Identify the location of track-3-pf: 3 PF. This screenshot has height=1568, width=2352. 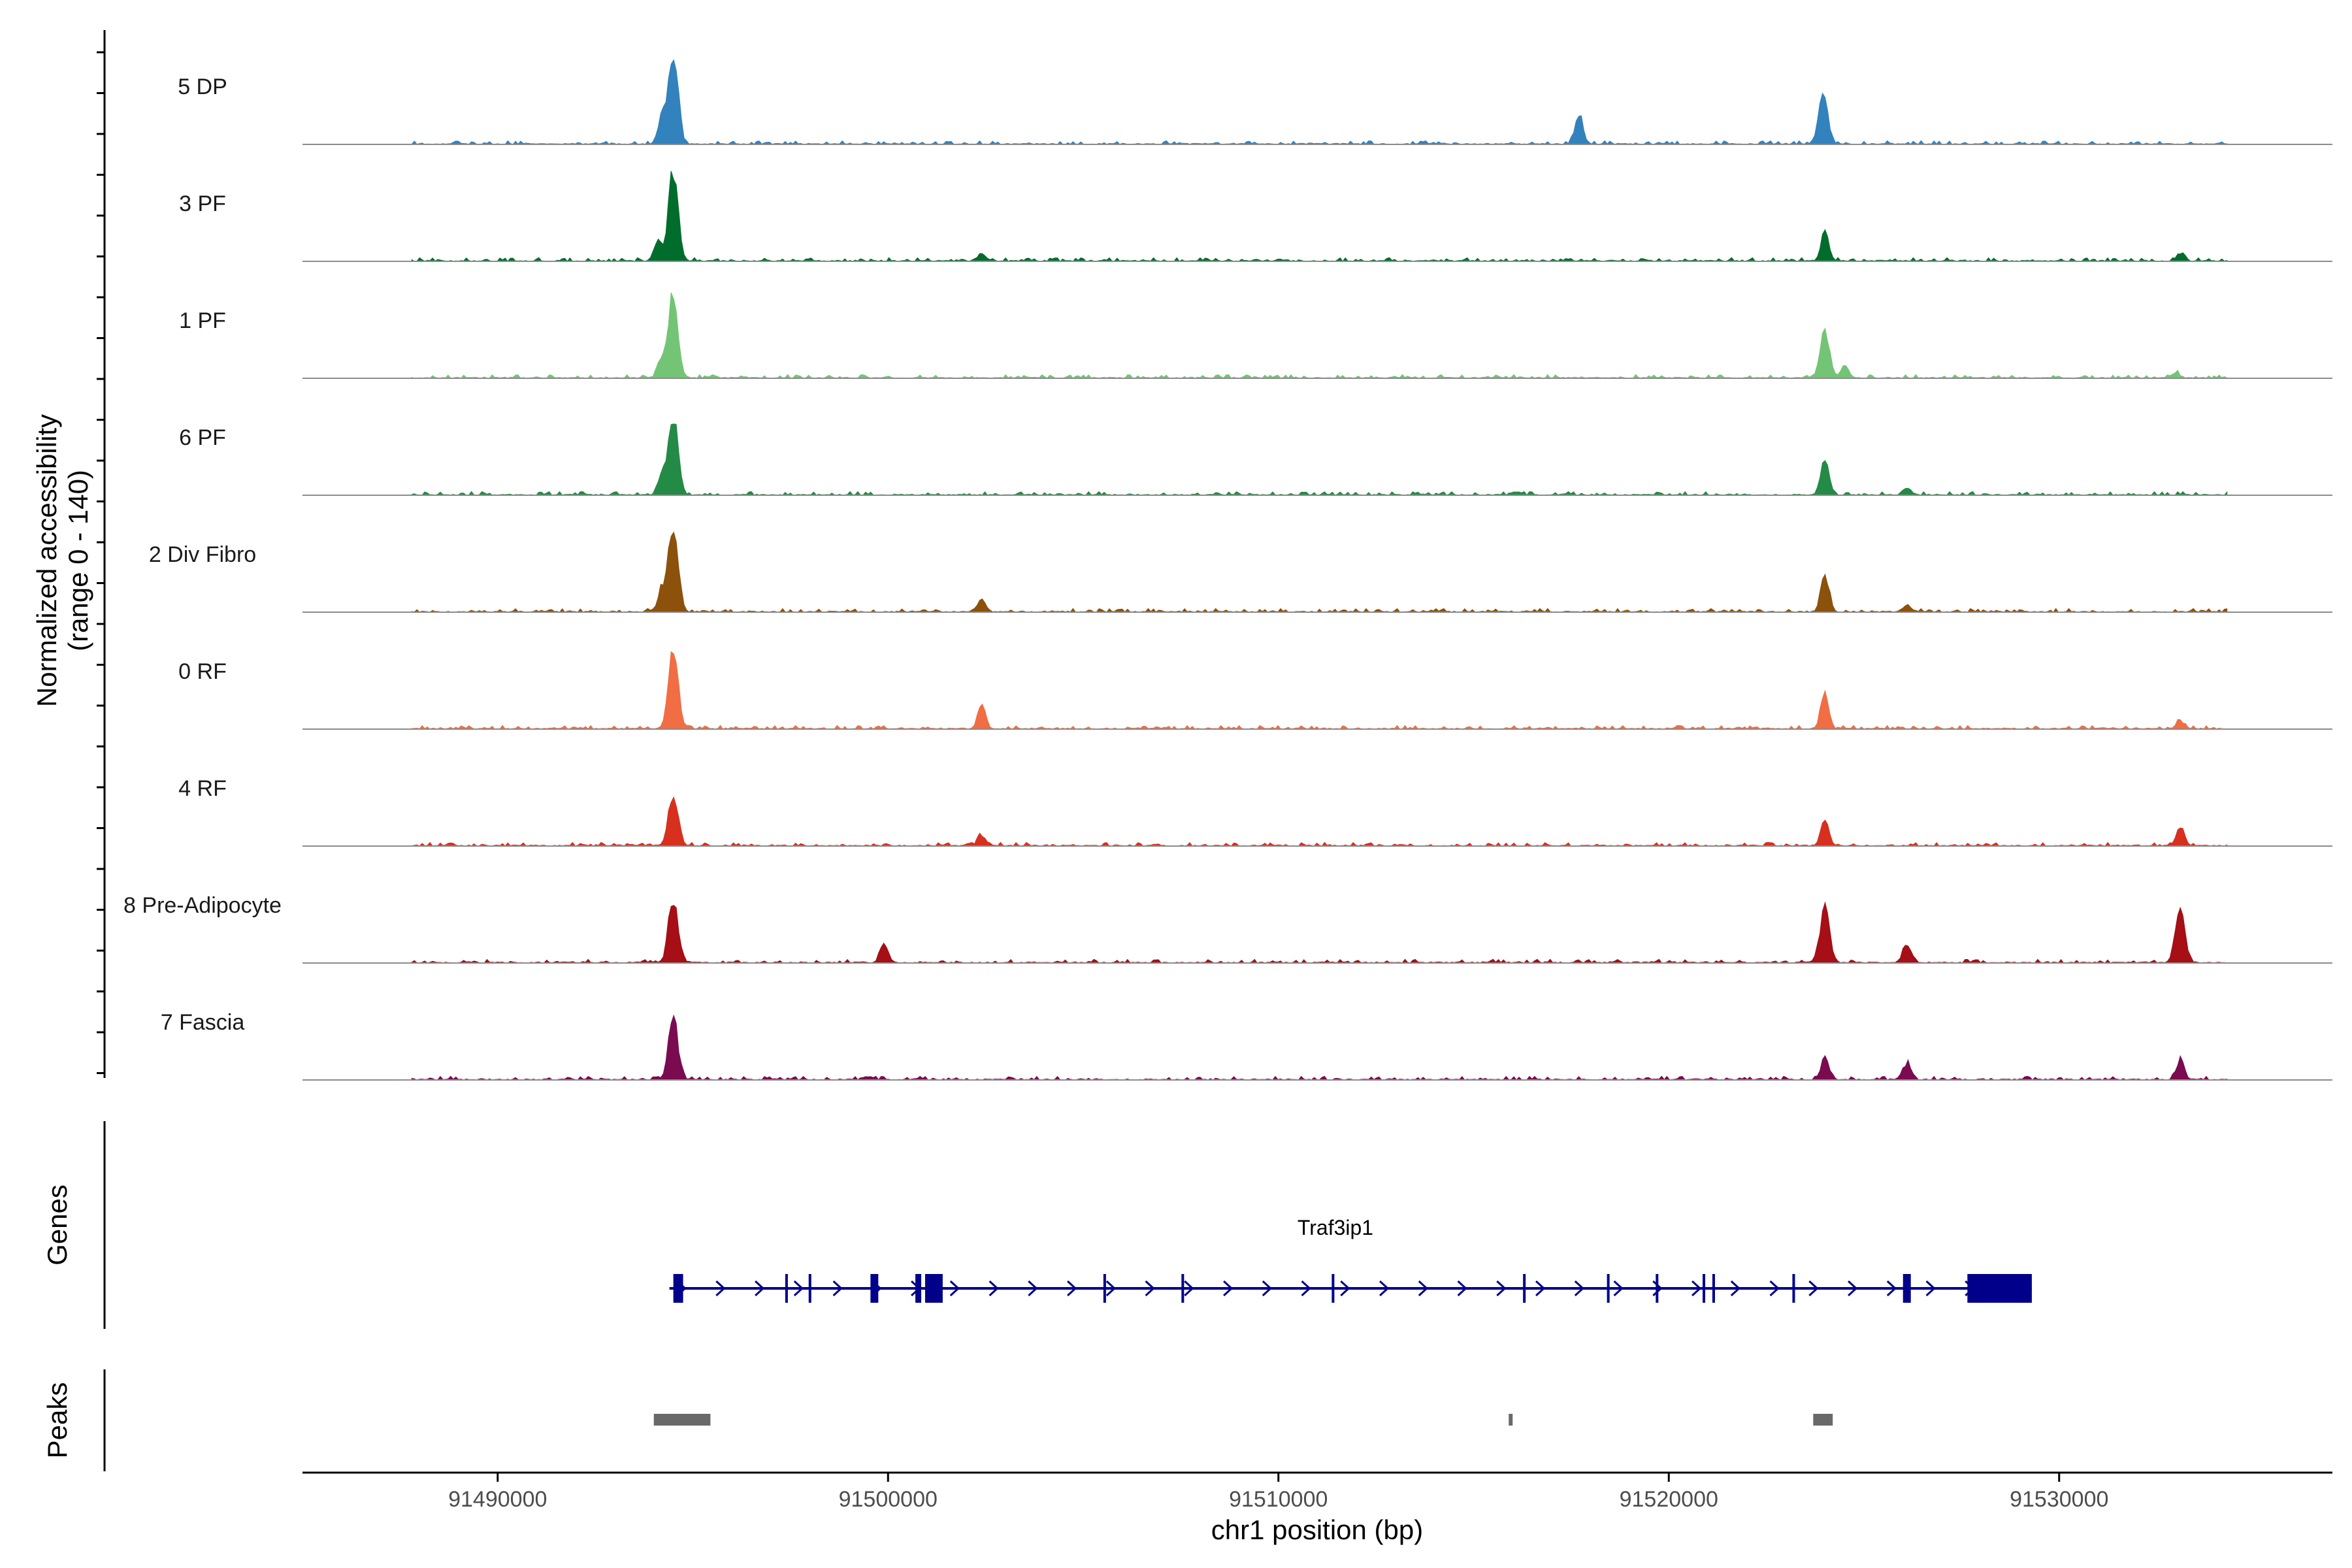
(1255, 216).